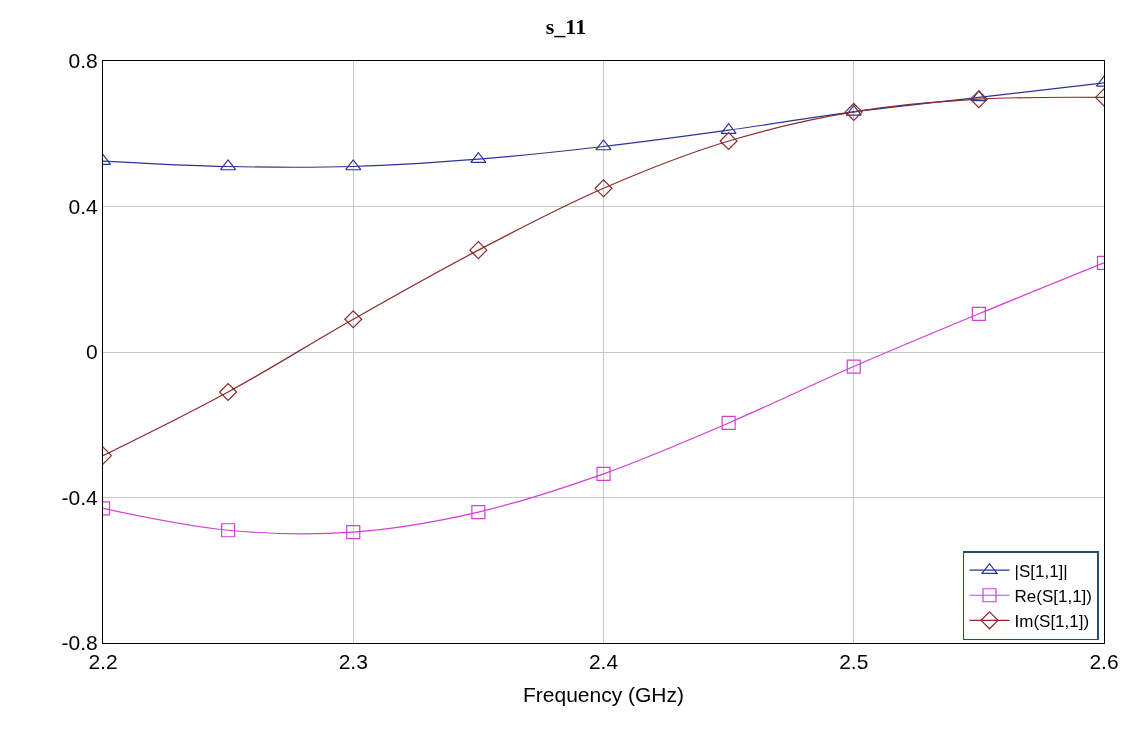  I want to click on x-tick-label: 2.3, so click(353, 662).